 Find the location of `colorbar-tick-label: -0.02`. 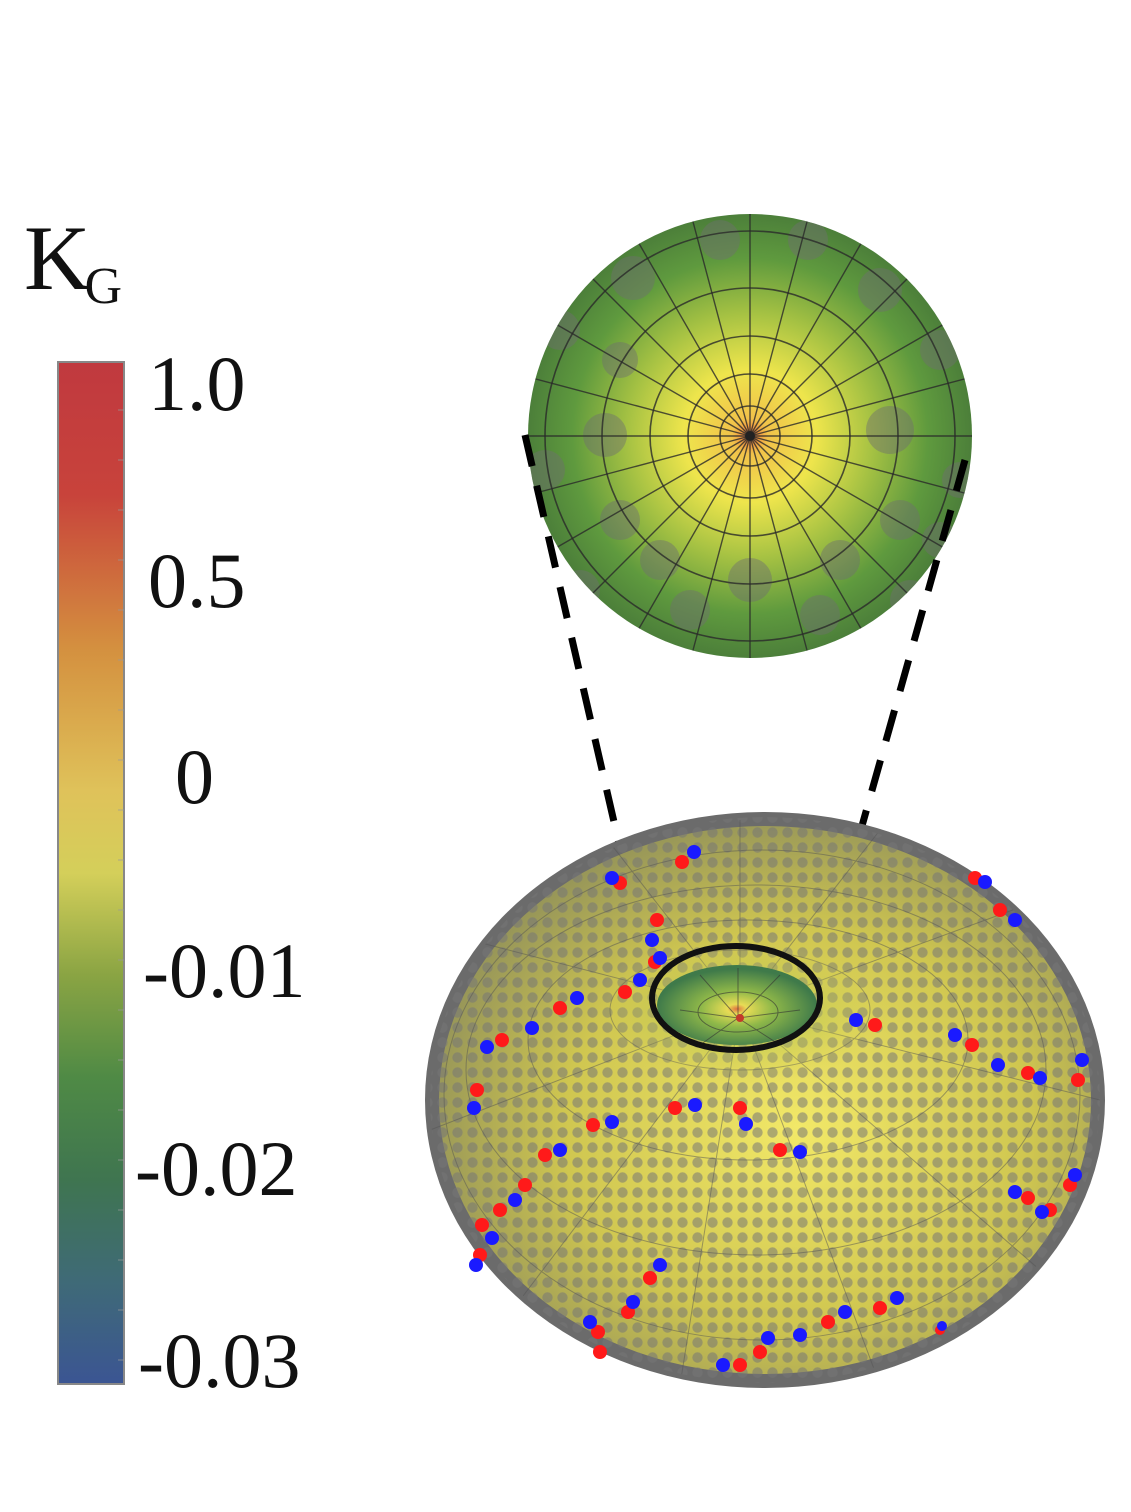

colorbar-tick-label: -0.02 is located at coordinates (216, 1168).